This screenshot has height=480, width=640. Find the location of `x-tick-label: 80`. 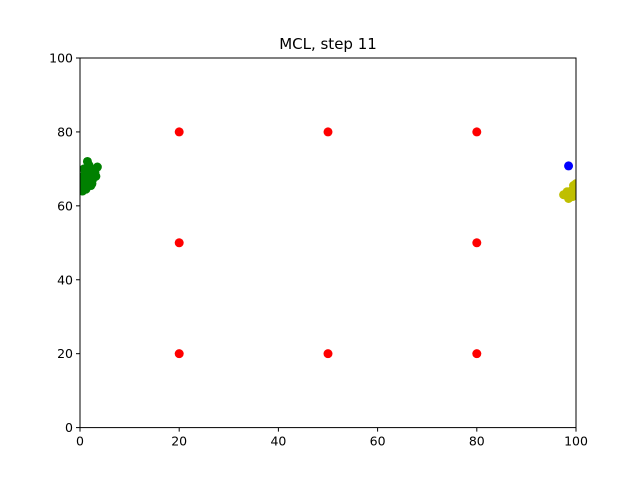

x-tick-label: 80 is located at coordinates (477, 441).